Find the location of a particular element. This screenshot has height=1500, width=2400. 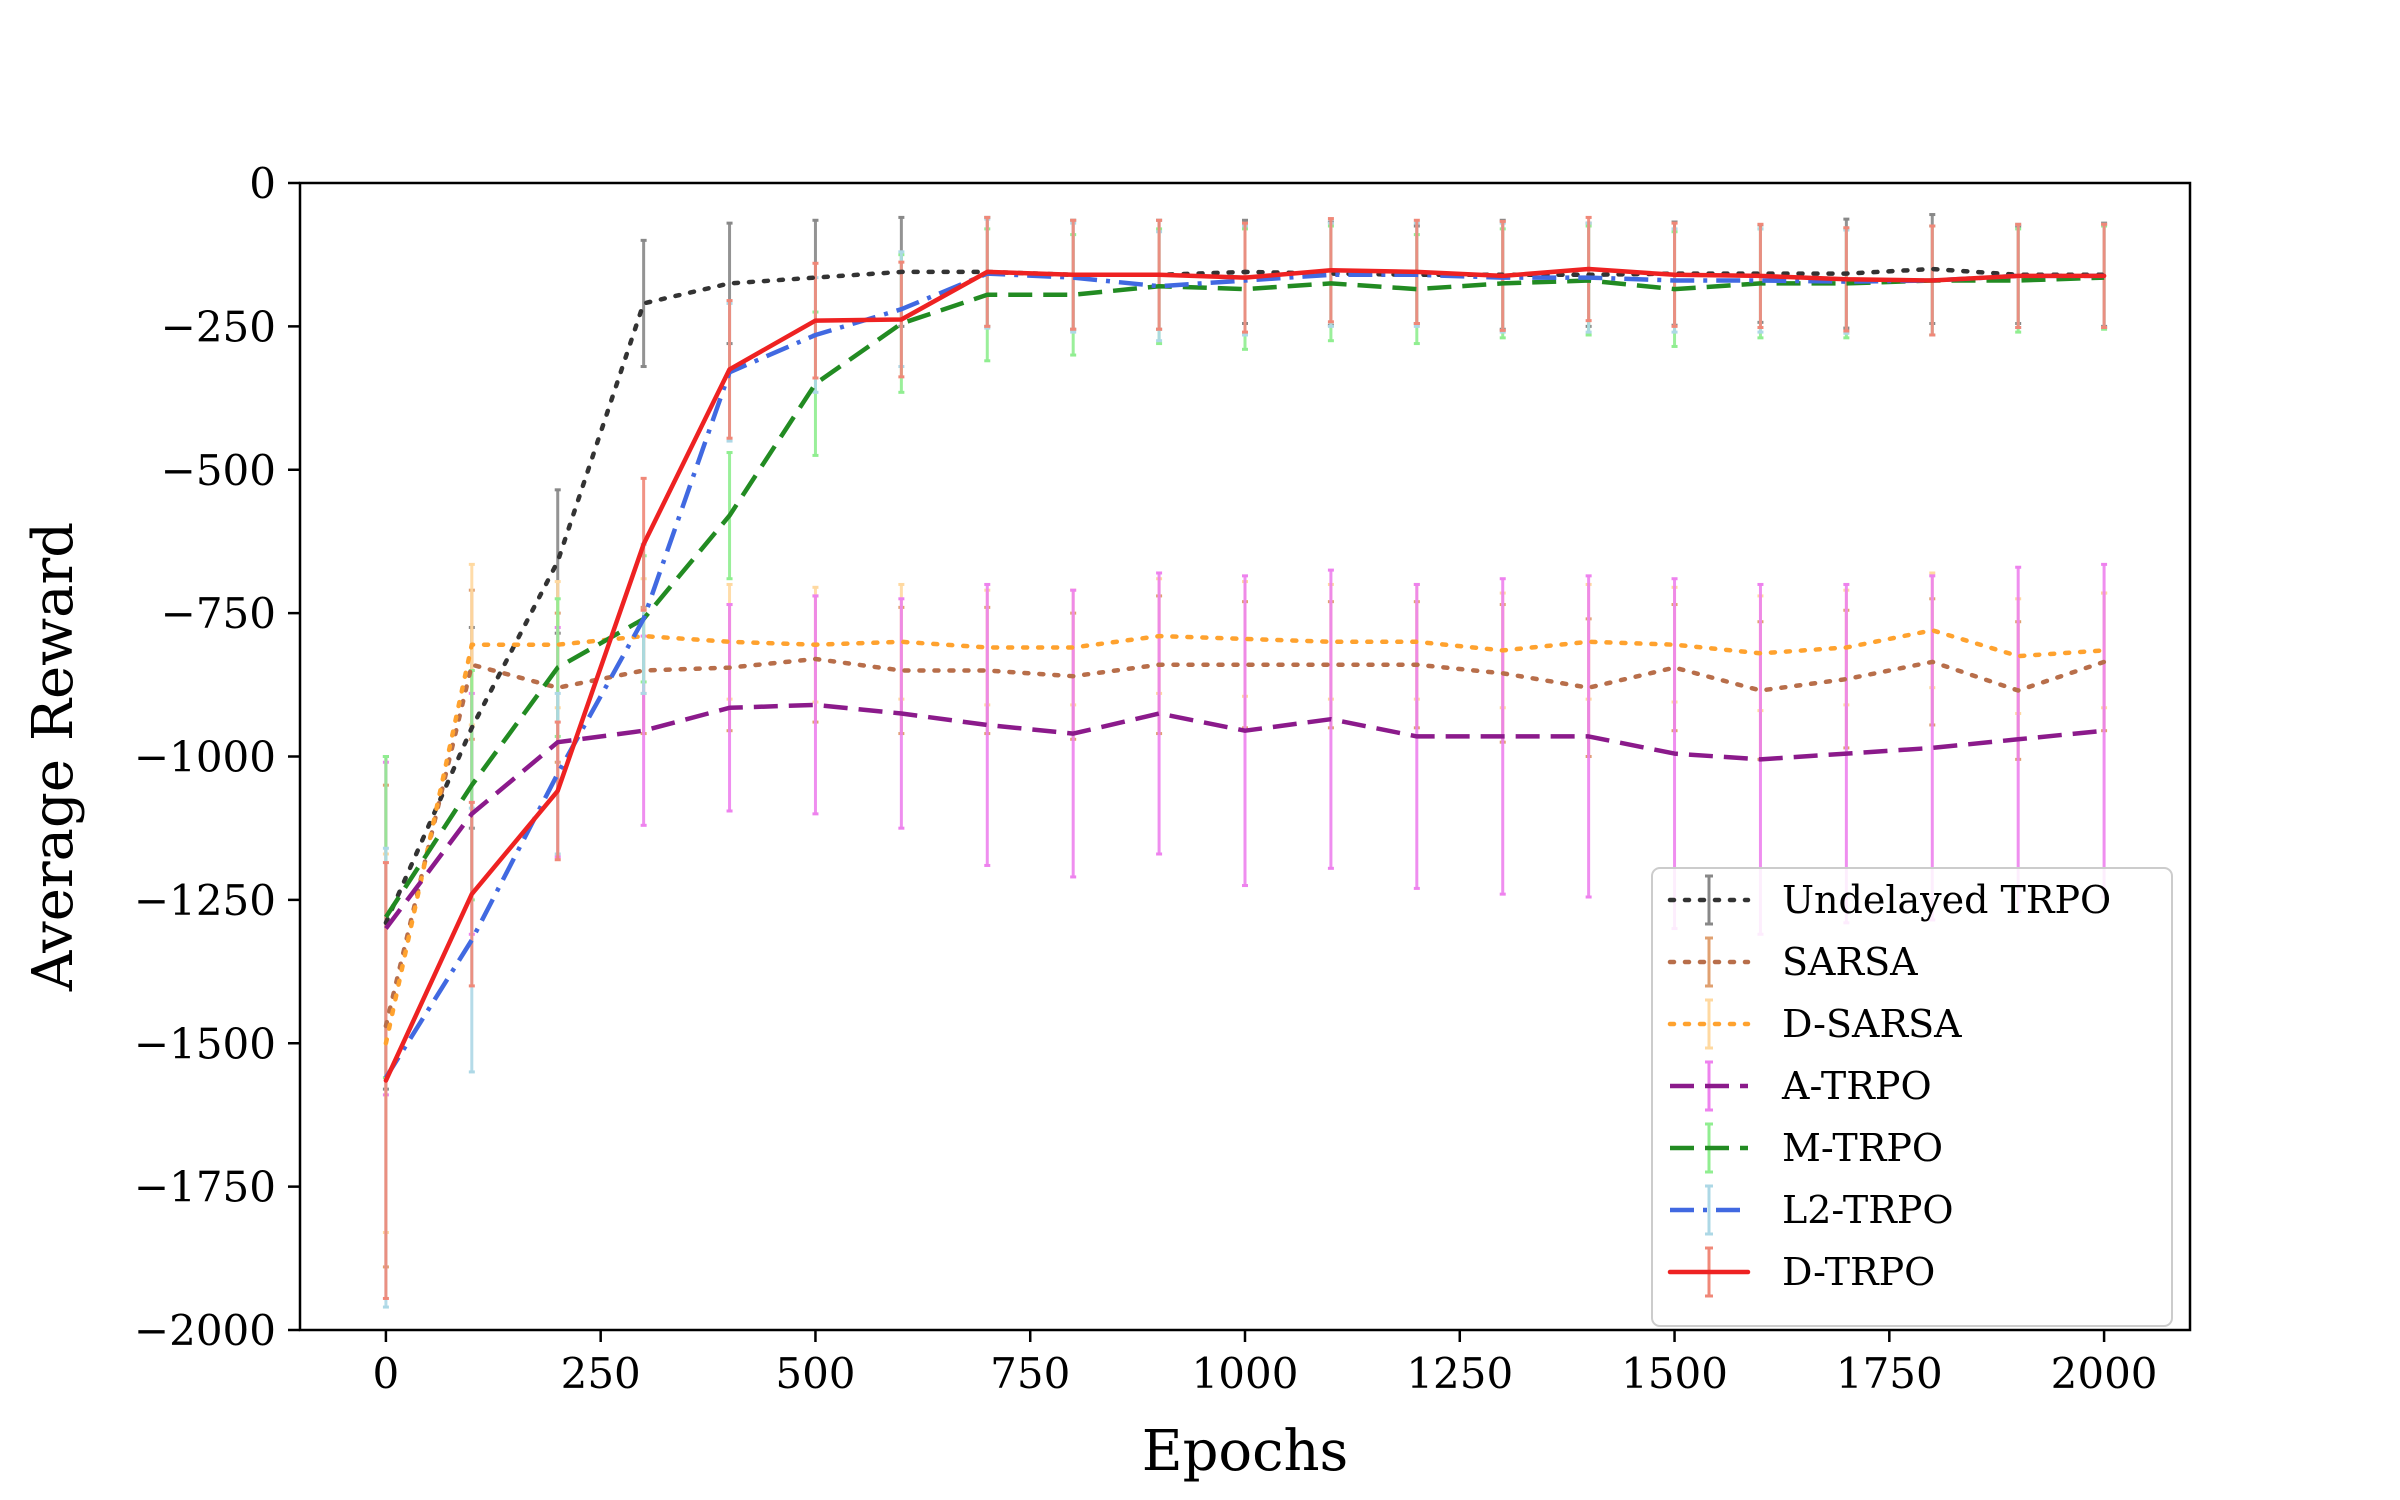

x-tick-label: 0 is located at coordinates (386, 1373).